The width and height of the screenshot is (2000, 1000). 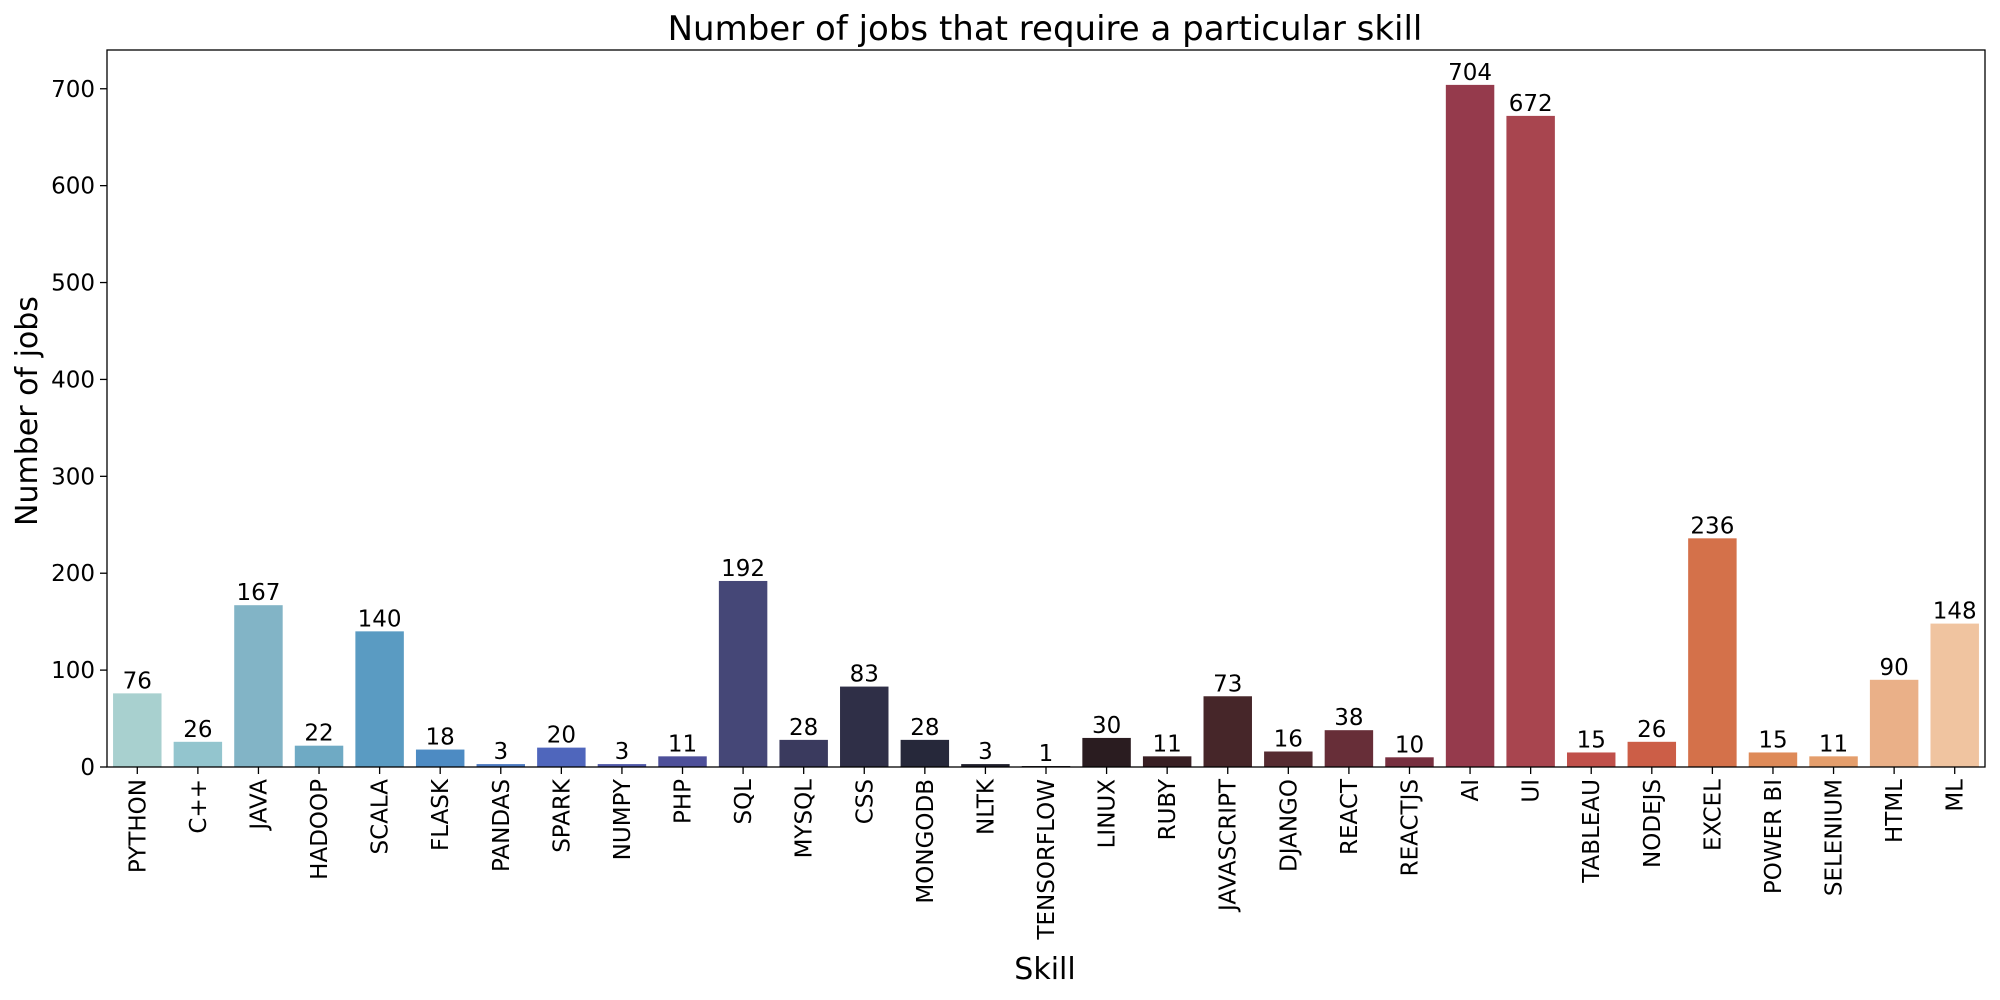 I want to click on bar-selenium, so click(x=1833, y=761).